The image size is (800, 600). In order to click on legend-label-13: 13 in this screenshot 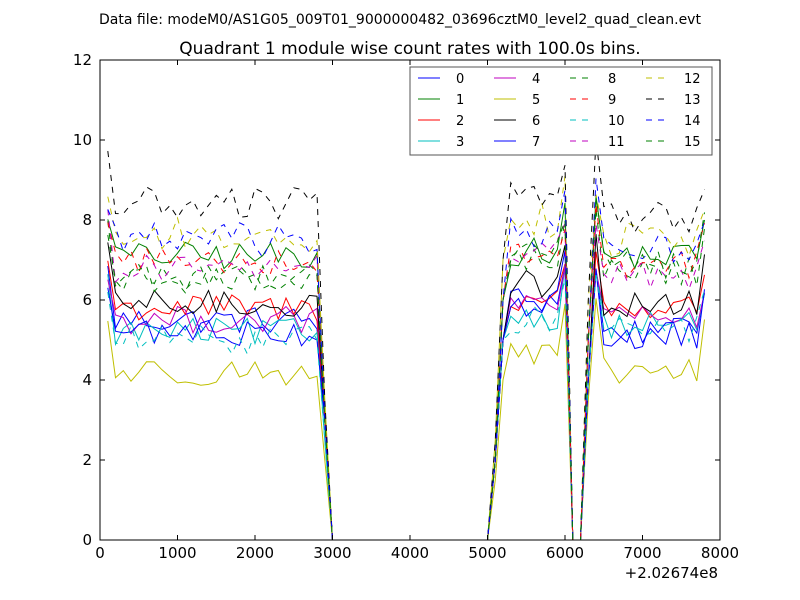, I will do `click(692, 100)`.